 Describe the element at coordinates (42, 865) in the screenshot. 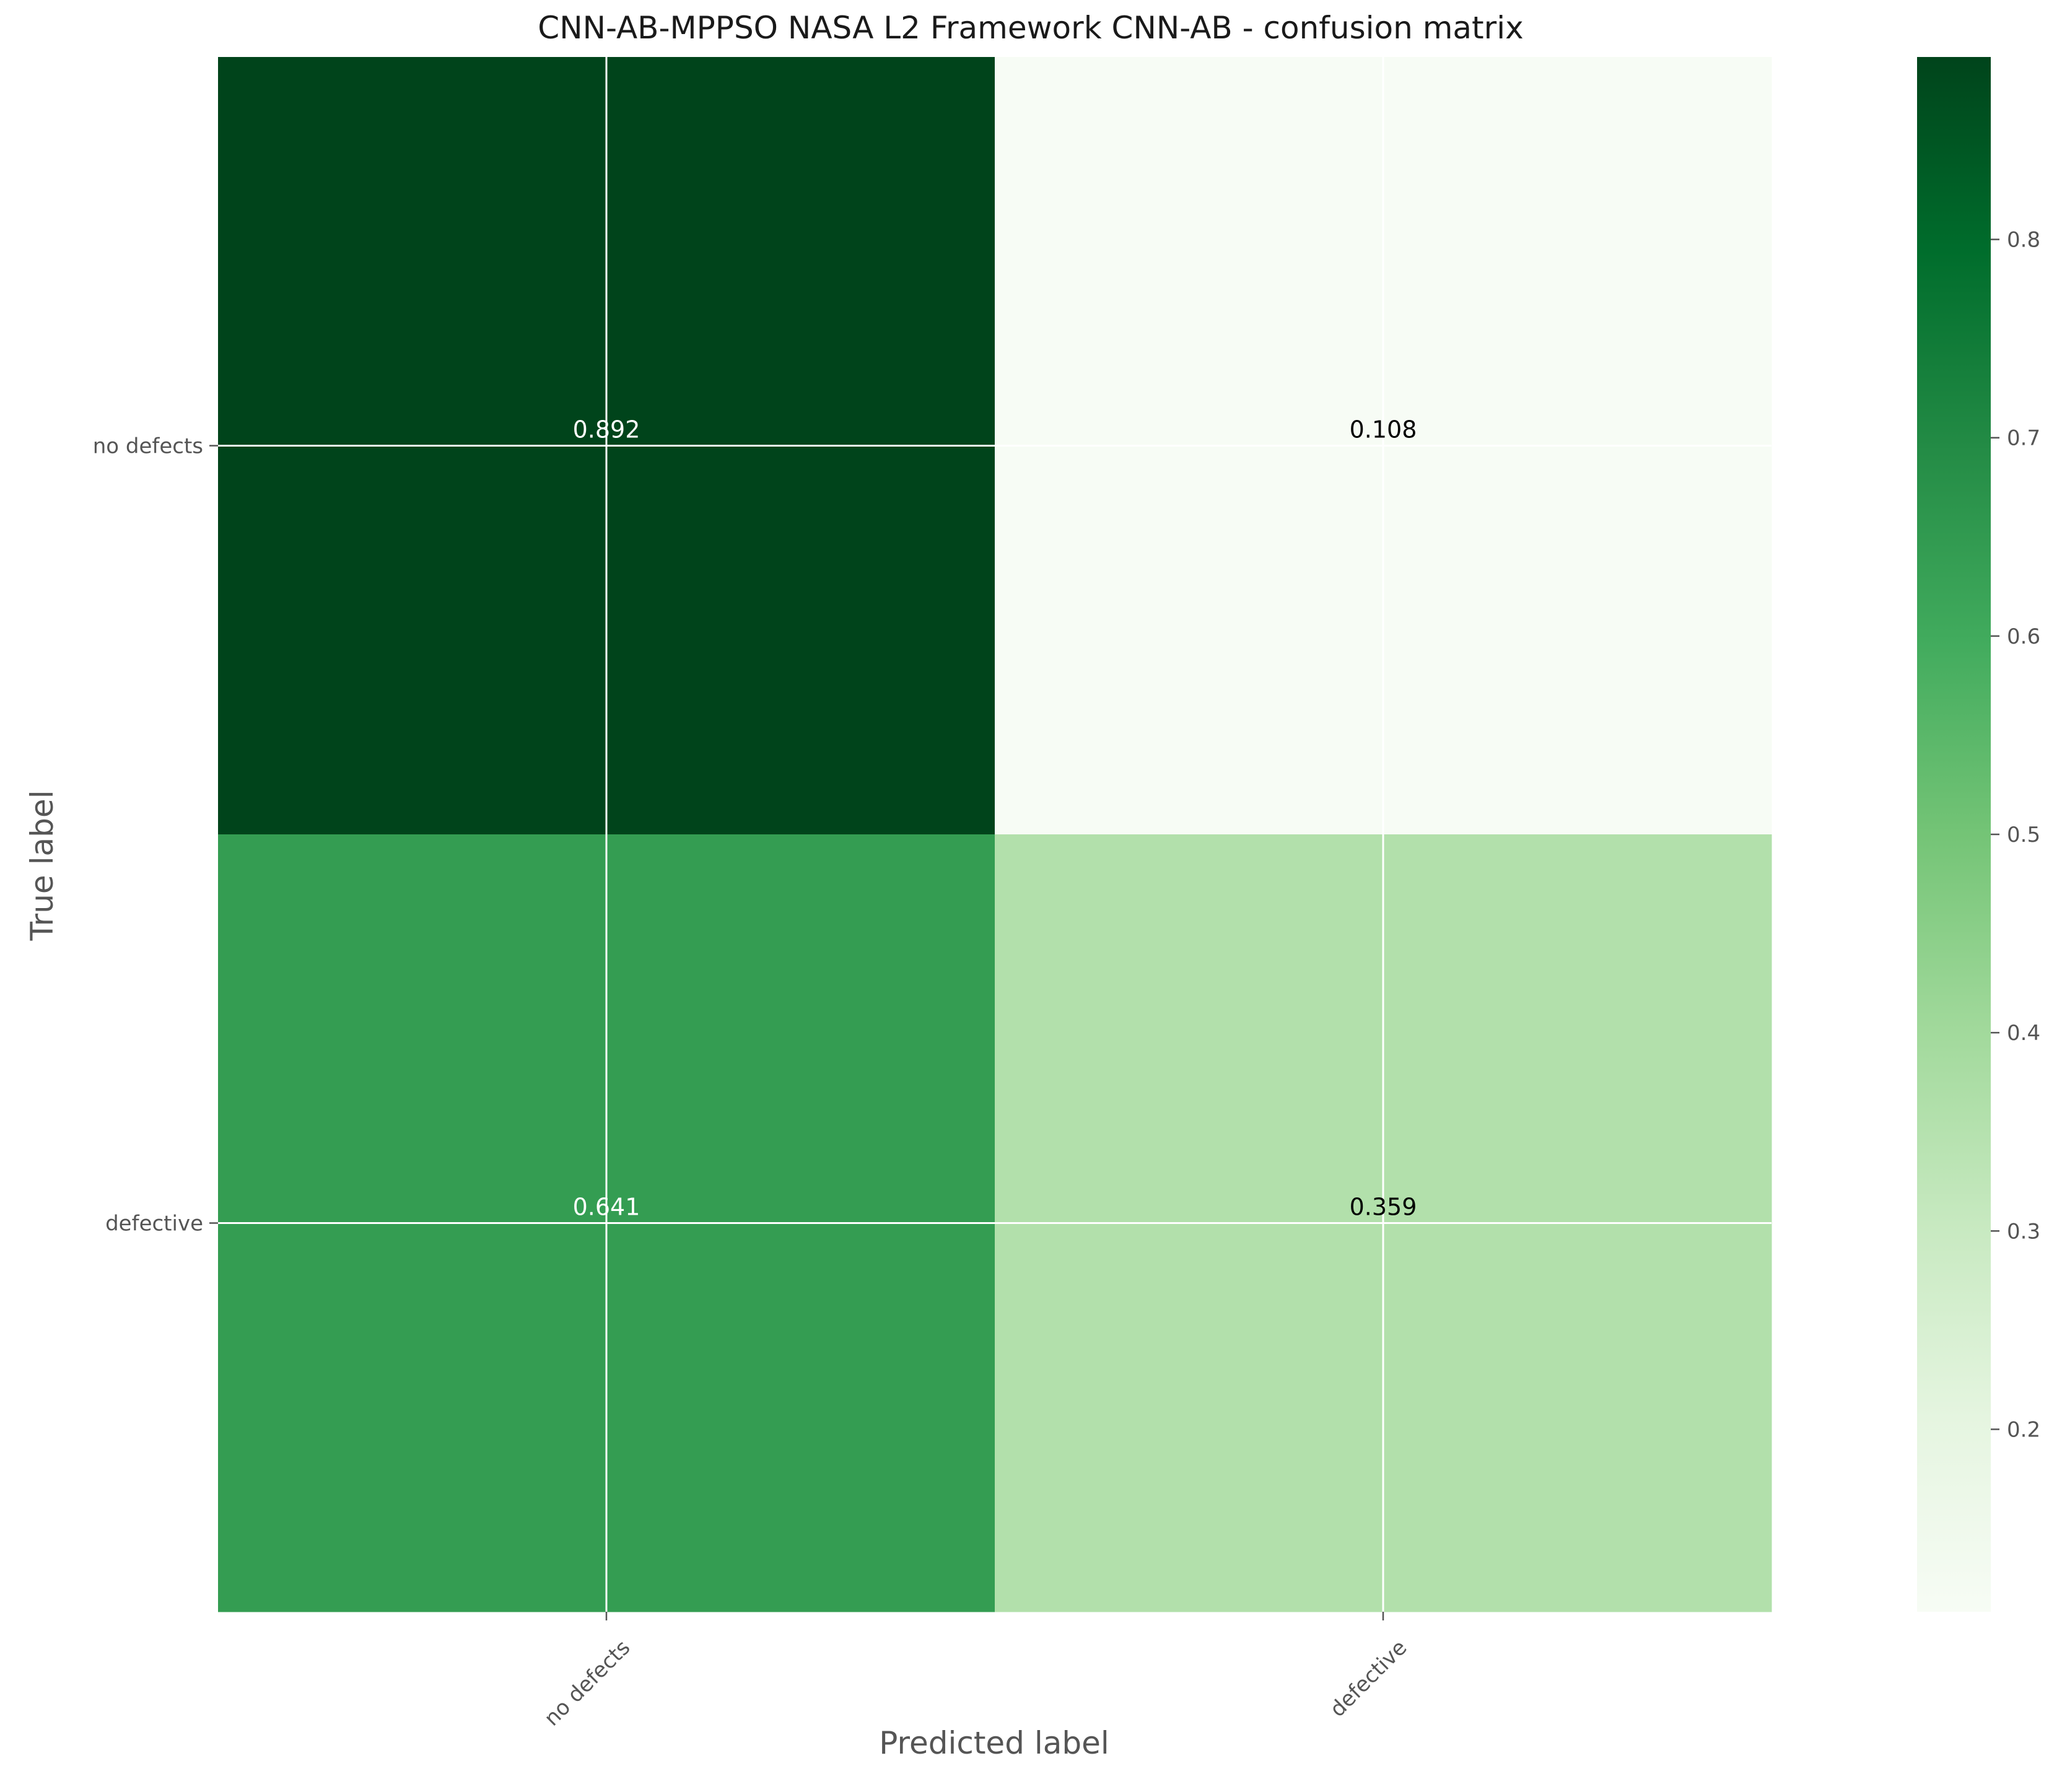

I see `y-axis-label: True label` at that location.